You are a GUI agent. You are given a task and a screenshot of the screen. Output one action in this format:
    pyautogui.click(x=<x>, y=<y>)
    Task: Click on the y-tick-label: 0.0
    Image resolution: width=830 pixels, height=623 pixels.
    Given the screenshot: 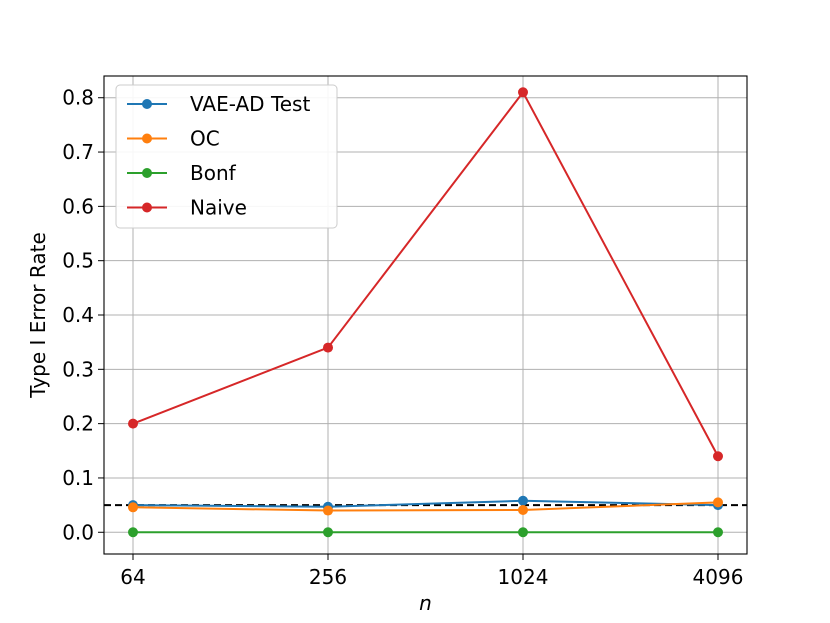 What is the action you would take?
    pyautogui.click(x=78, y=532)
    